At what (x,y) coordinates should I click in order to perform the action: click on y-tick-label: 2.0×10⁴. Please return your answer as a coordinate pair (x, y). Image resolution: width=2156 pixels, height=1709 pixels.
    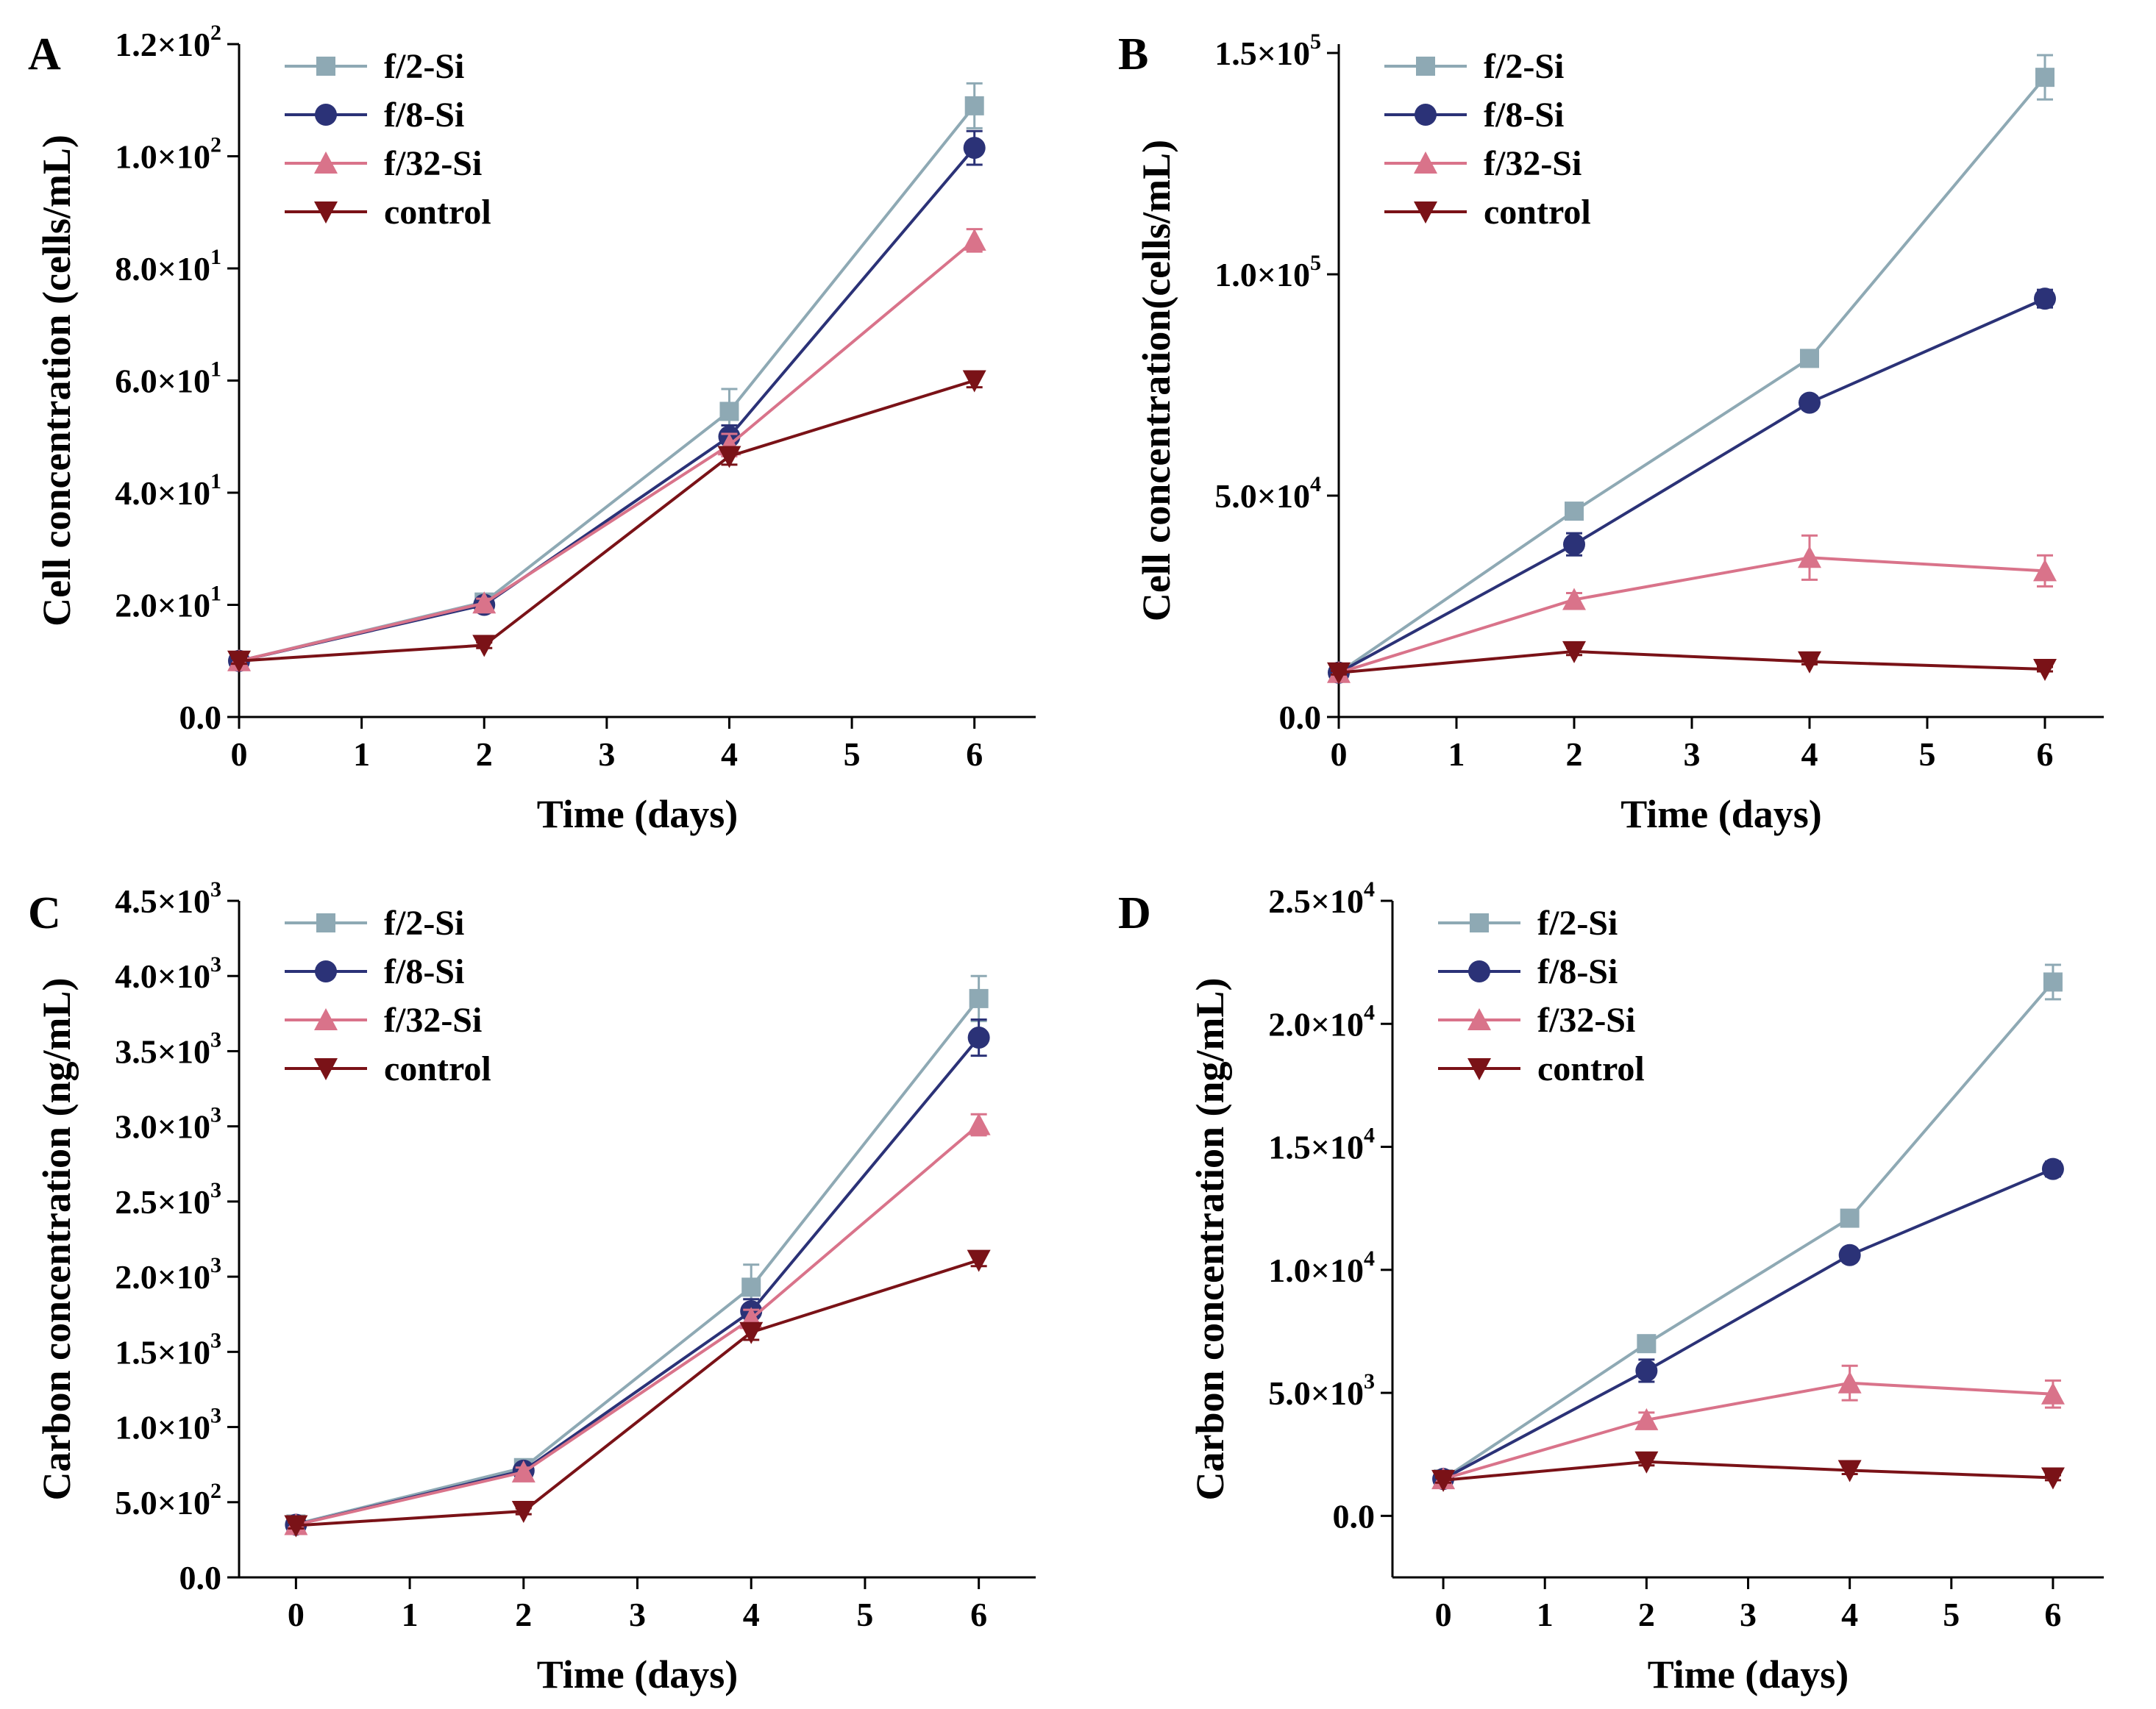
    Looking at the image, I should click on (1321, 1021).